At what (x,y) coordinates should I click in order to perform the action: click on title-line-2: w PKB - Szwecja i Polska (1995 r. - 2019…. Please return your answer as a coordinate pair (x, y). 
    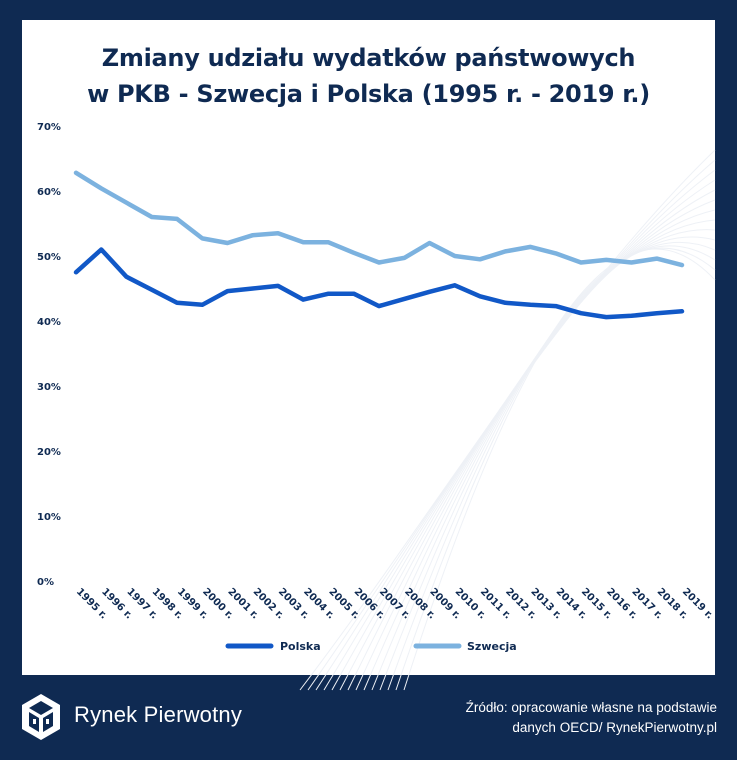
    Looking at the image, I should click on (368, 94).